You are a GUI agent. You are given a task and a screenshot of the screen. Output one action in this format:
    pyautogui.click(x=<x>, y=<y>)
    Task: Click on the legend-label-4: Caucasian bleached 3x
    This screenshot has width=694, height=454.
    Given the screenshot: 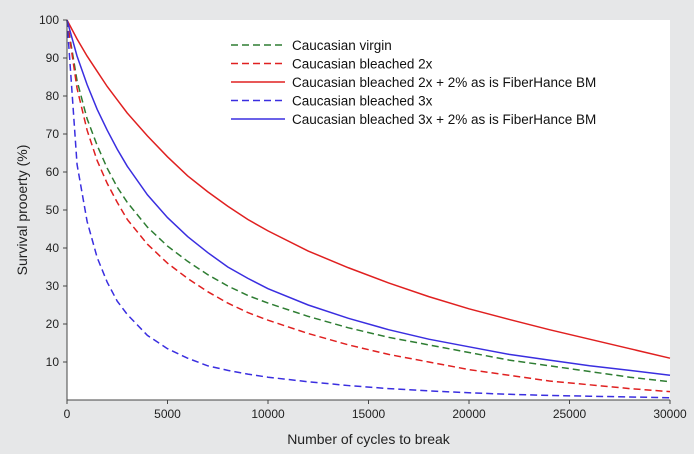 What is the action you would take?
    pyautogui.click(x=362, y=101)
    